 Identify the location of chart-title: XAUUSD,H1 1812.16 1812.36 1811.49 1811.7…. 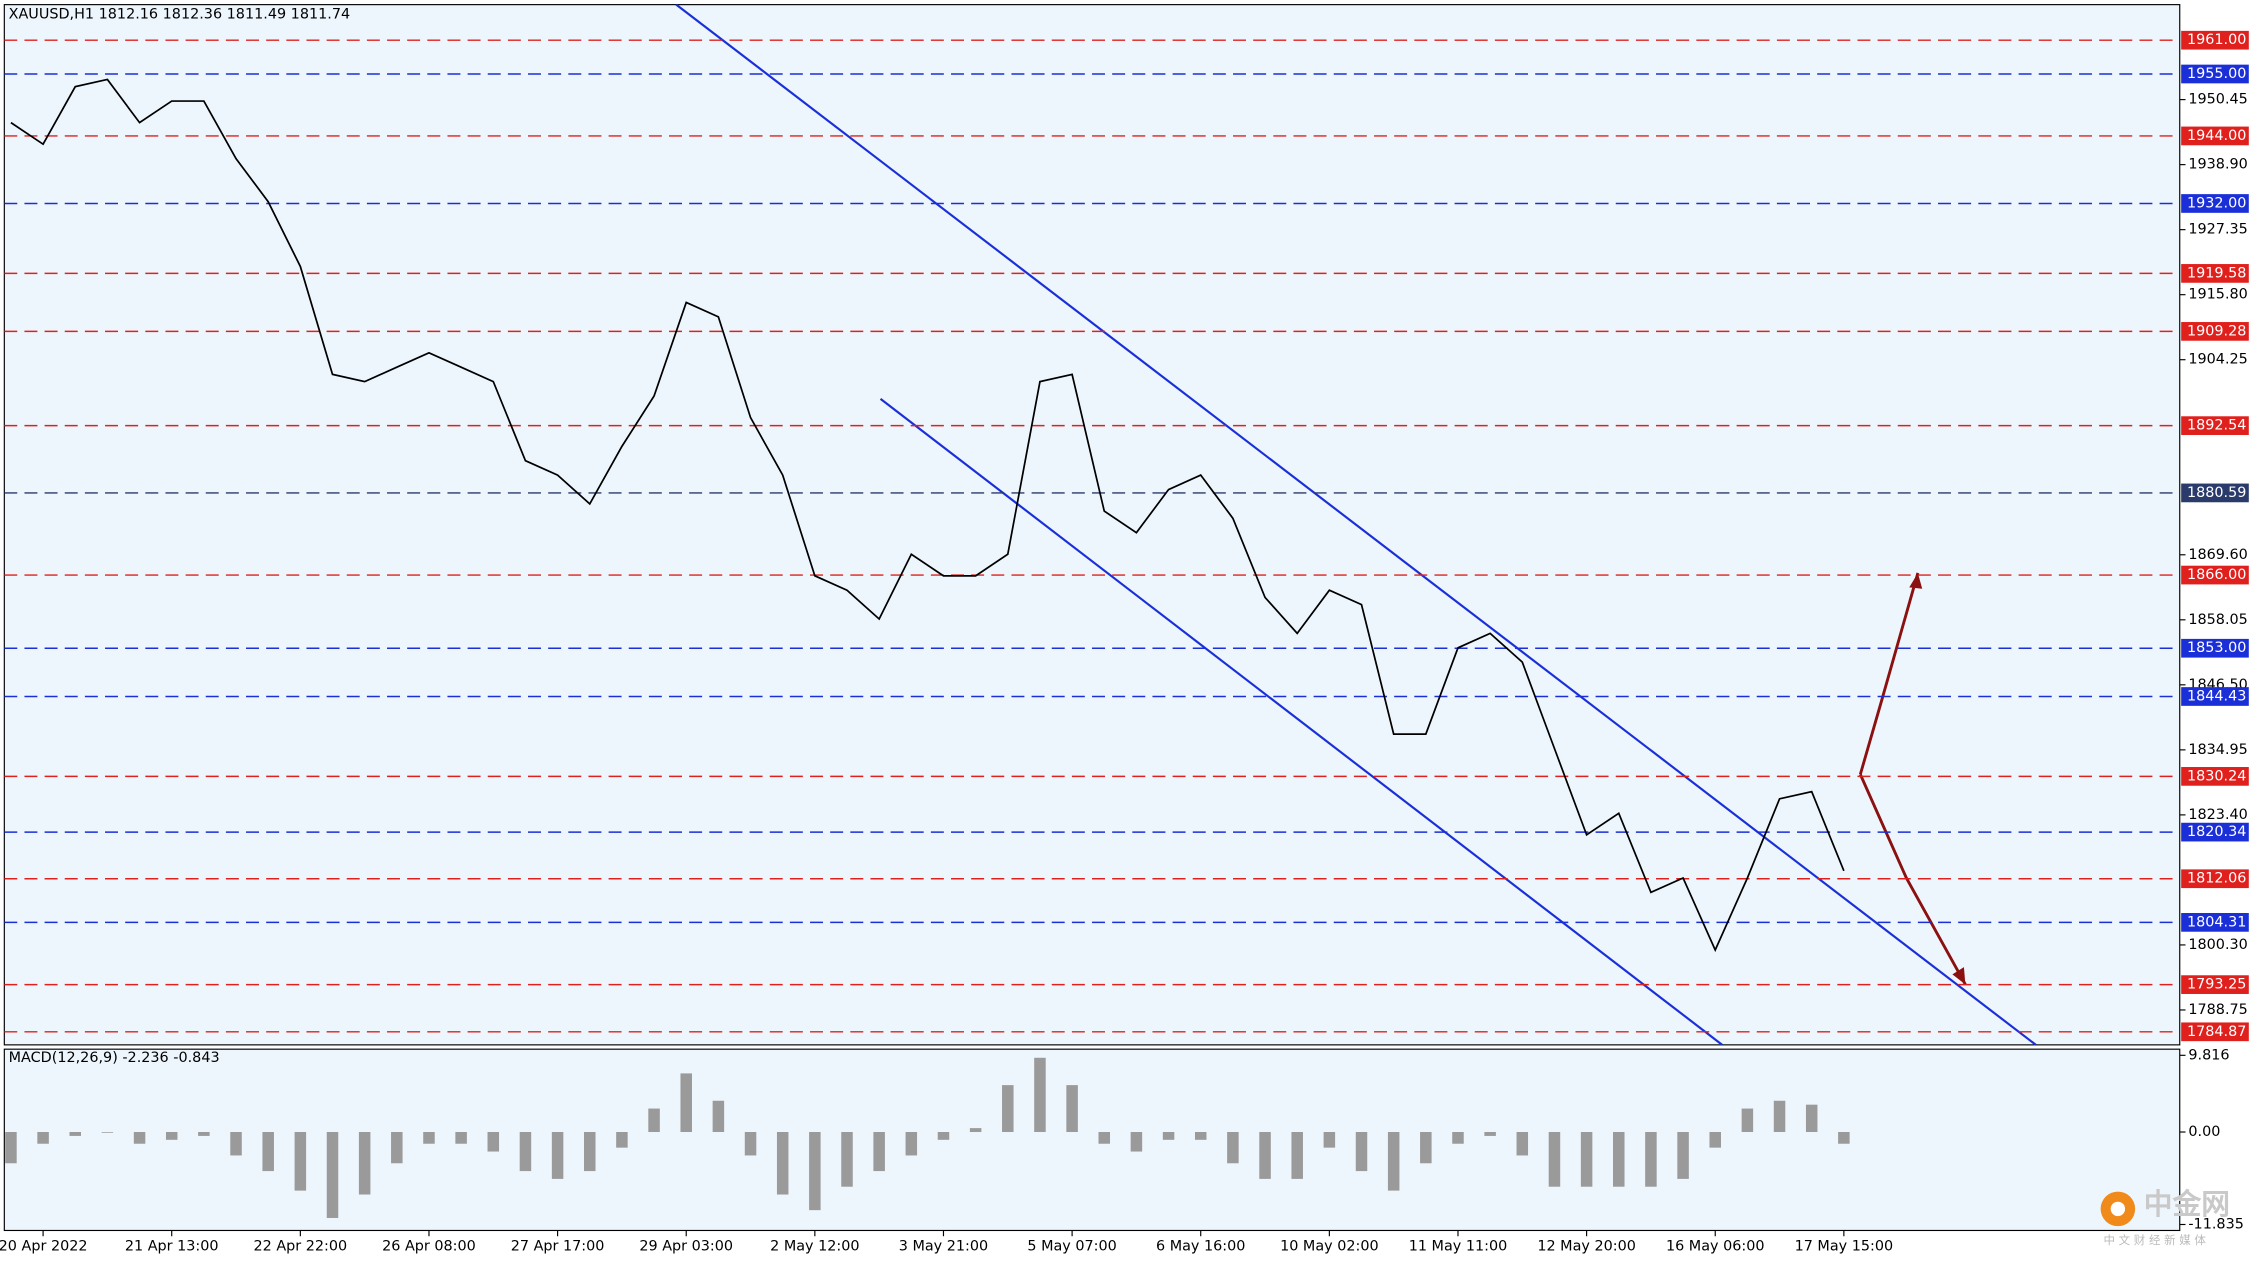
(180, 15).